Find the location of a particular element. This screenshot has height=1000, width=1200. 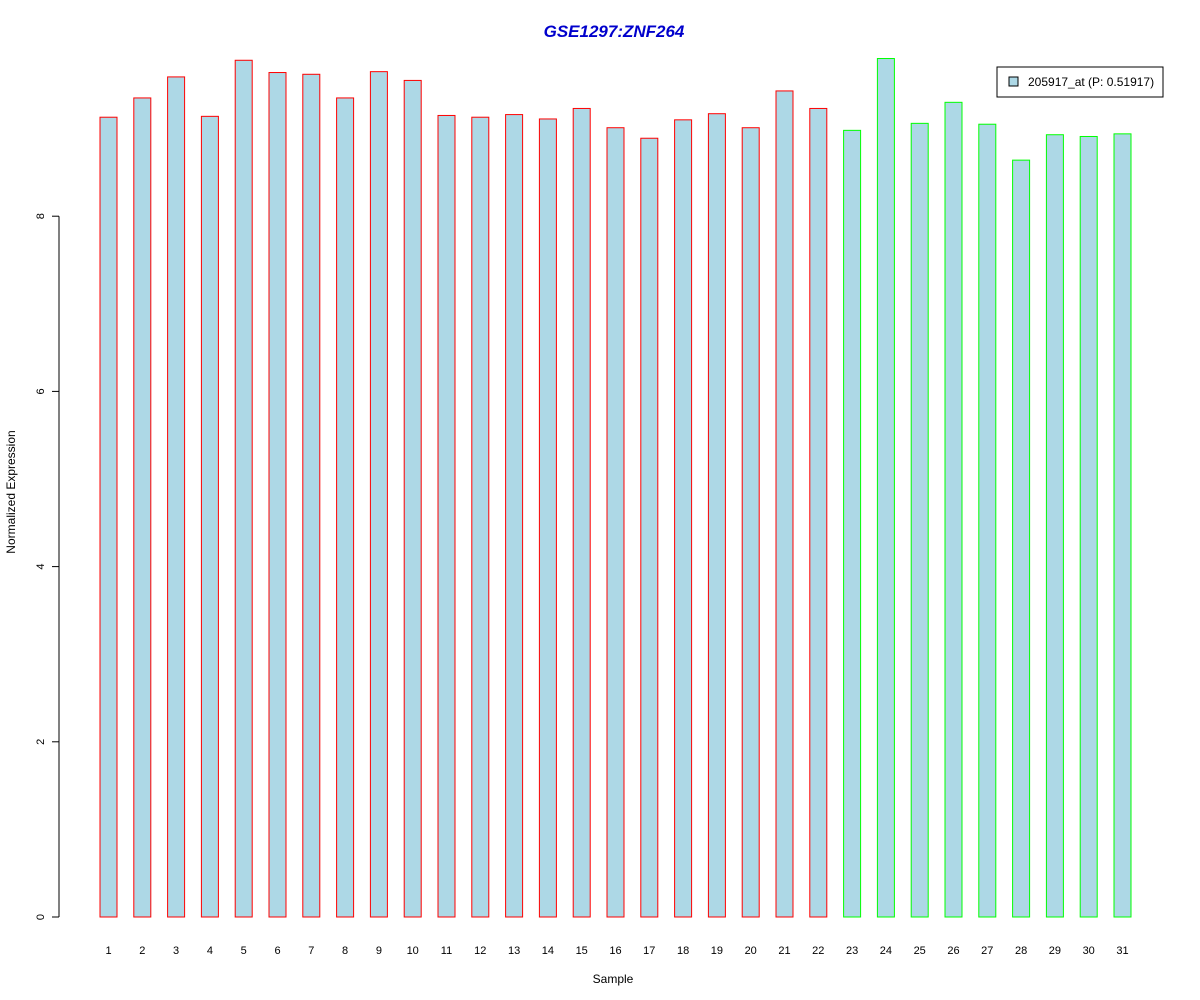

legend-box is located at coordinates (1080, 82).